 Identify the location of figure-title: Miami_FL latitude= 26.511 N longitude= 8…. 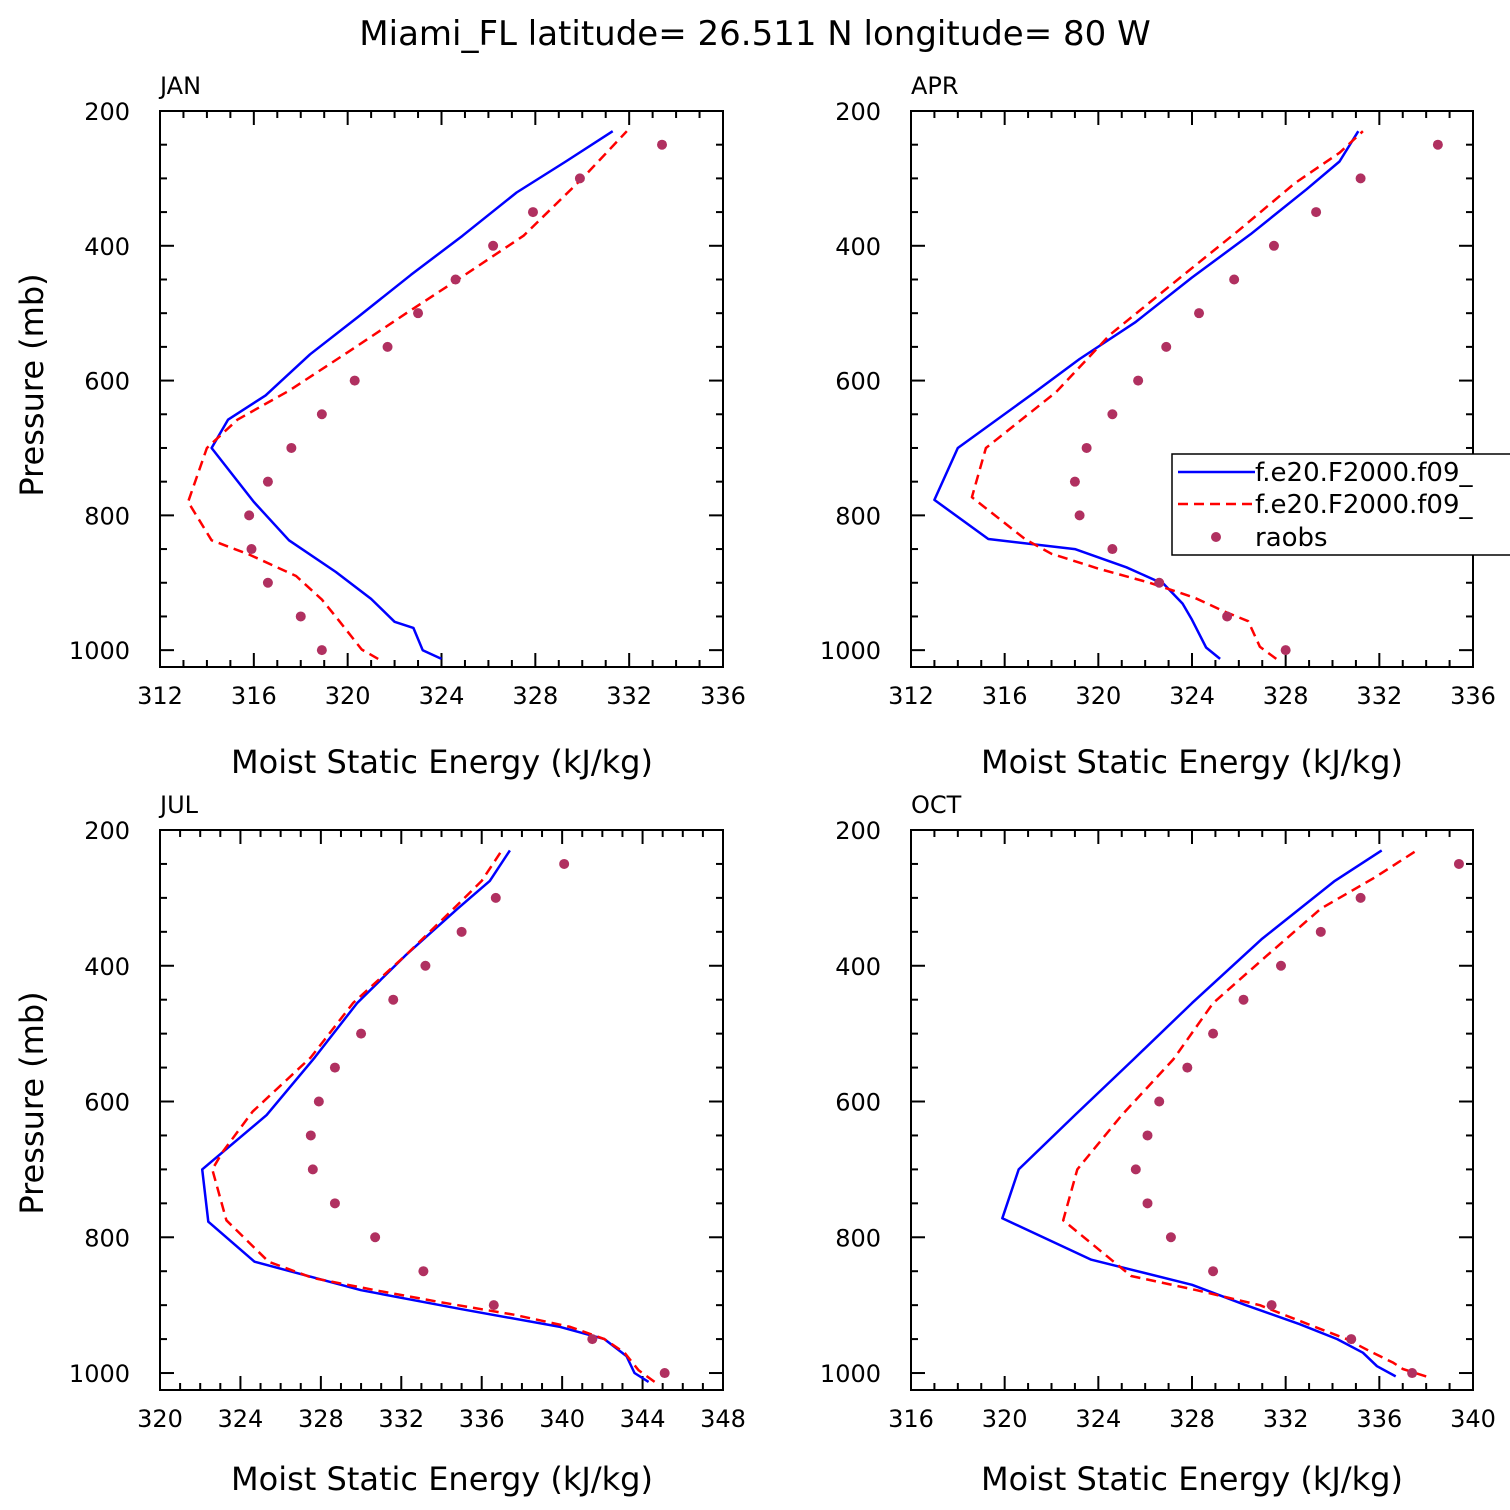
(754, 34).